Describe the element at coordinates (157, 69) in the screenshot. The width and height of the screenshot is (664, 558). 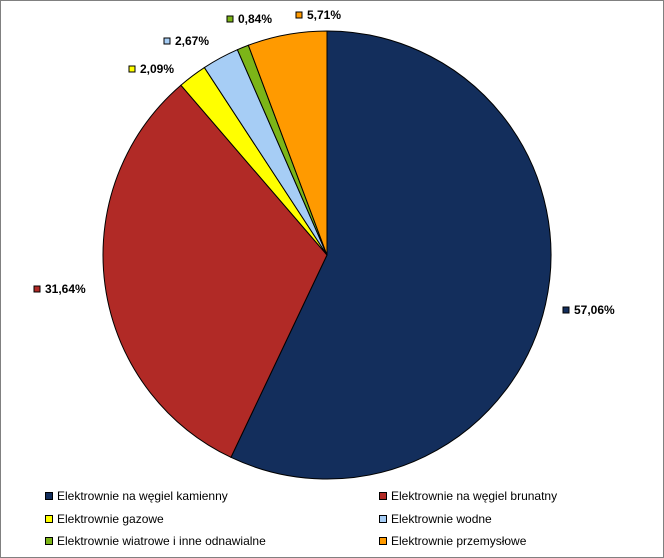
I see `data-label: 2,09%` at that location.